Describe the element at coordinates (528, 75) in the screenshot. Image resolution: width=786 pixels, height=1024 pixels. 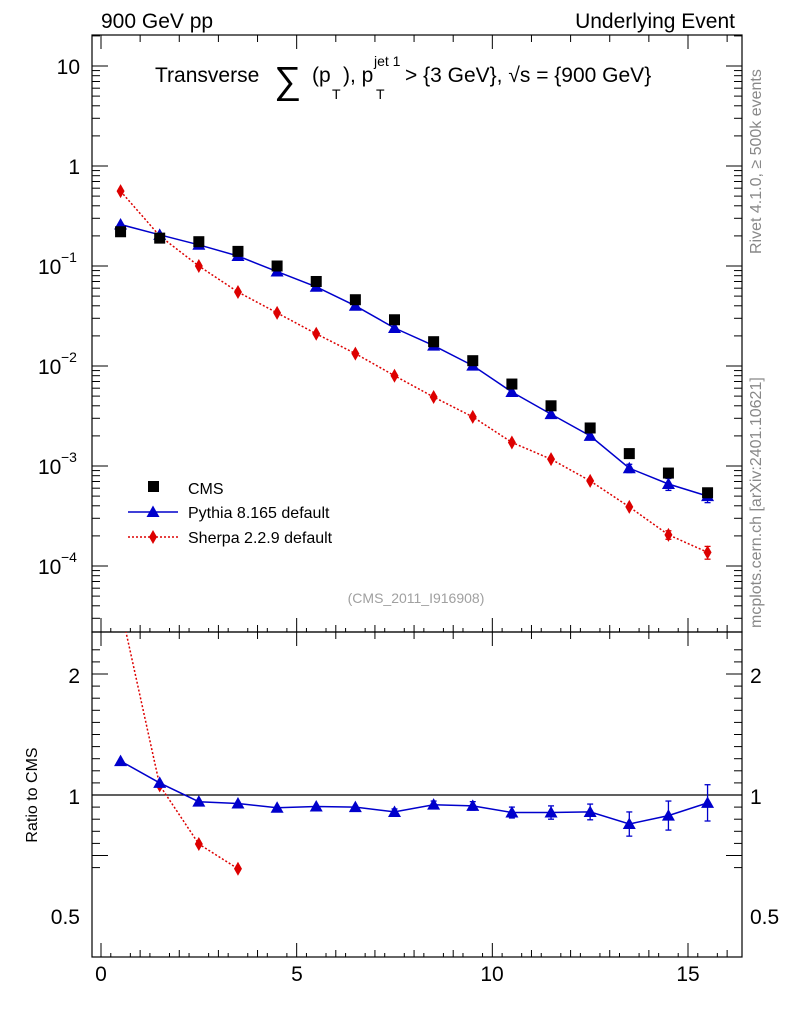
I see `title-condition: > {3 GeV}, √s = {900 GeV}` at that location.